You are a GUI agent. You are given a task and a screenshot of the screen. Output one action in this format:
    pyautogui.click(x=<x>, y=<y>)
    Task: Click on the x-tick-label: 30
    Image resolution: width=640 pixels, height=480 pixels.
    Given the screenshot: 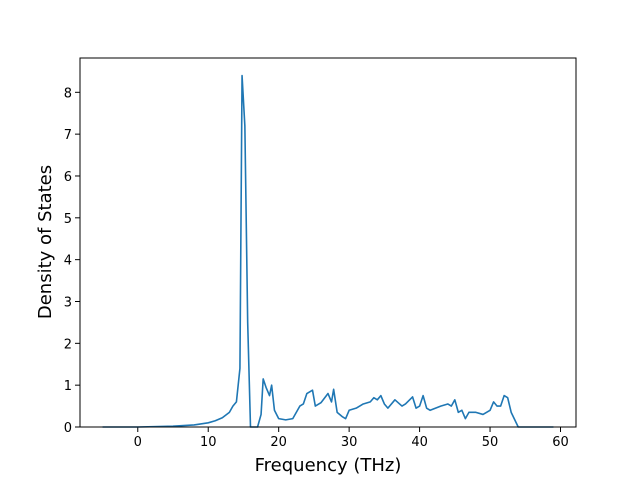 What is the action you would take?
    pyautogui.click(x=349, y=442)
    